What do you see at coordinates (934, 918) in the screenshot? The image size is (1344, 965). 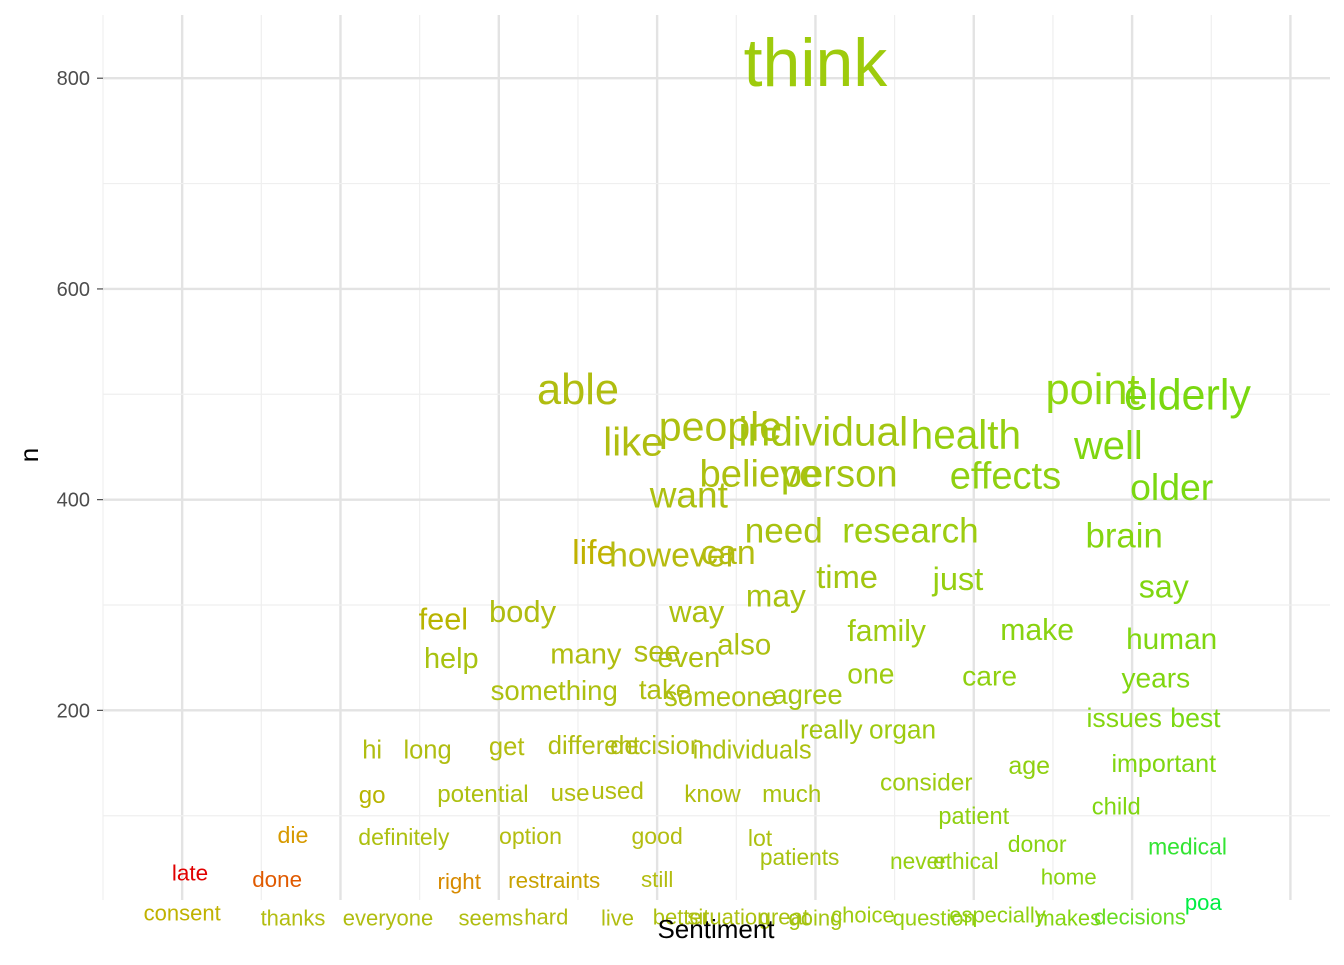 I see `word-label-question: question` at bounding box center [934, 918].